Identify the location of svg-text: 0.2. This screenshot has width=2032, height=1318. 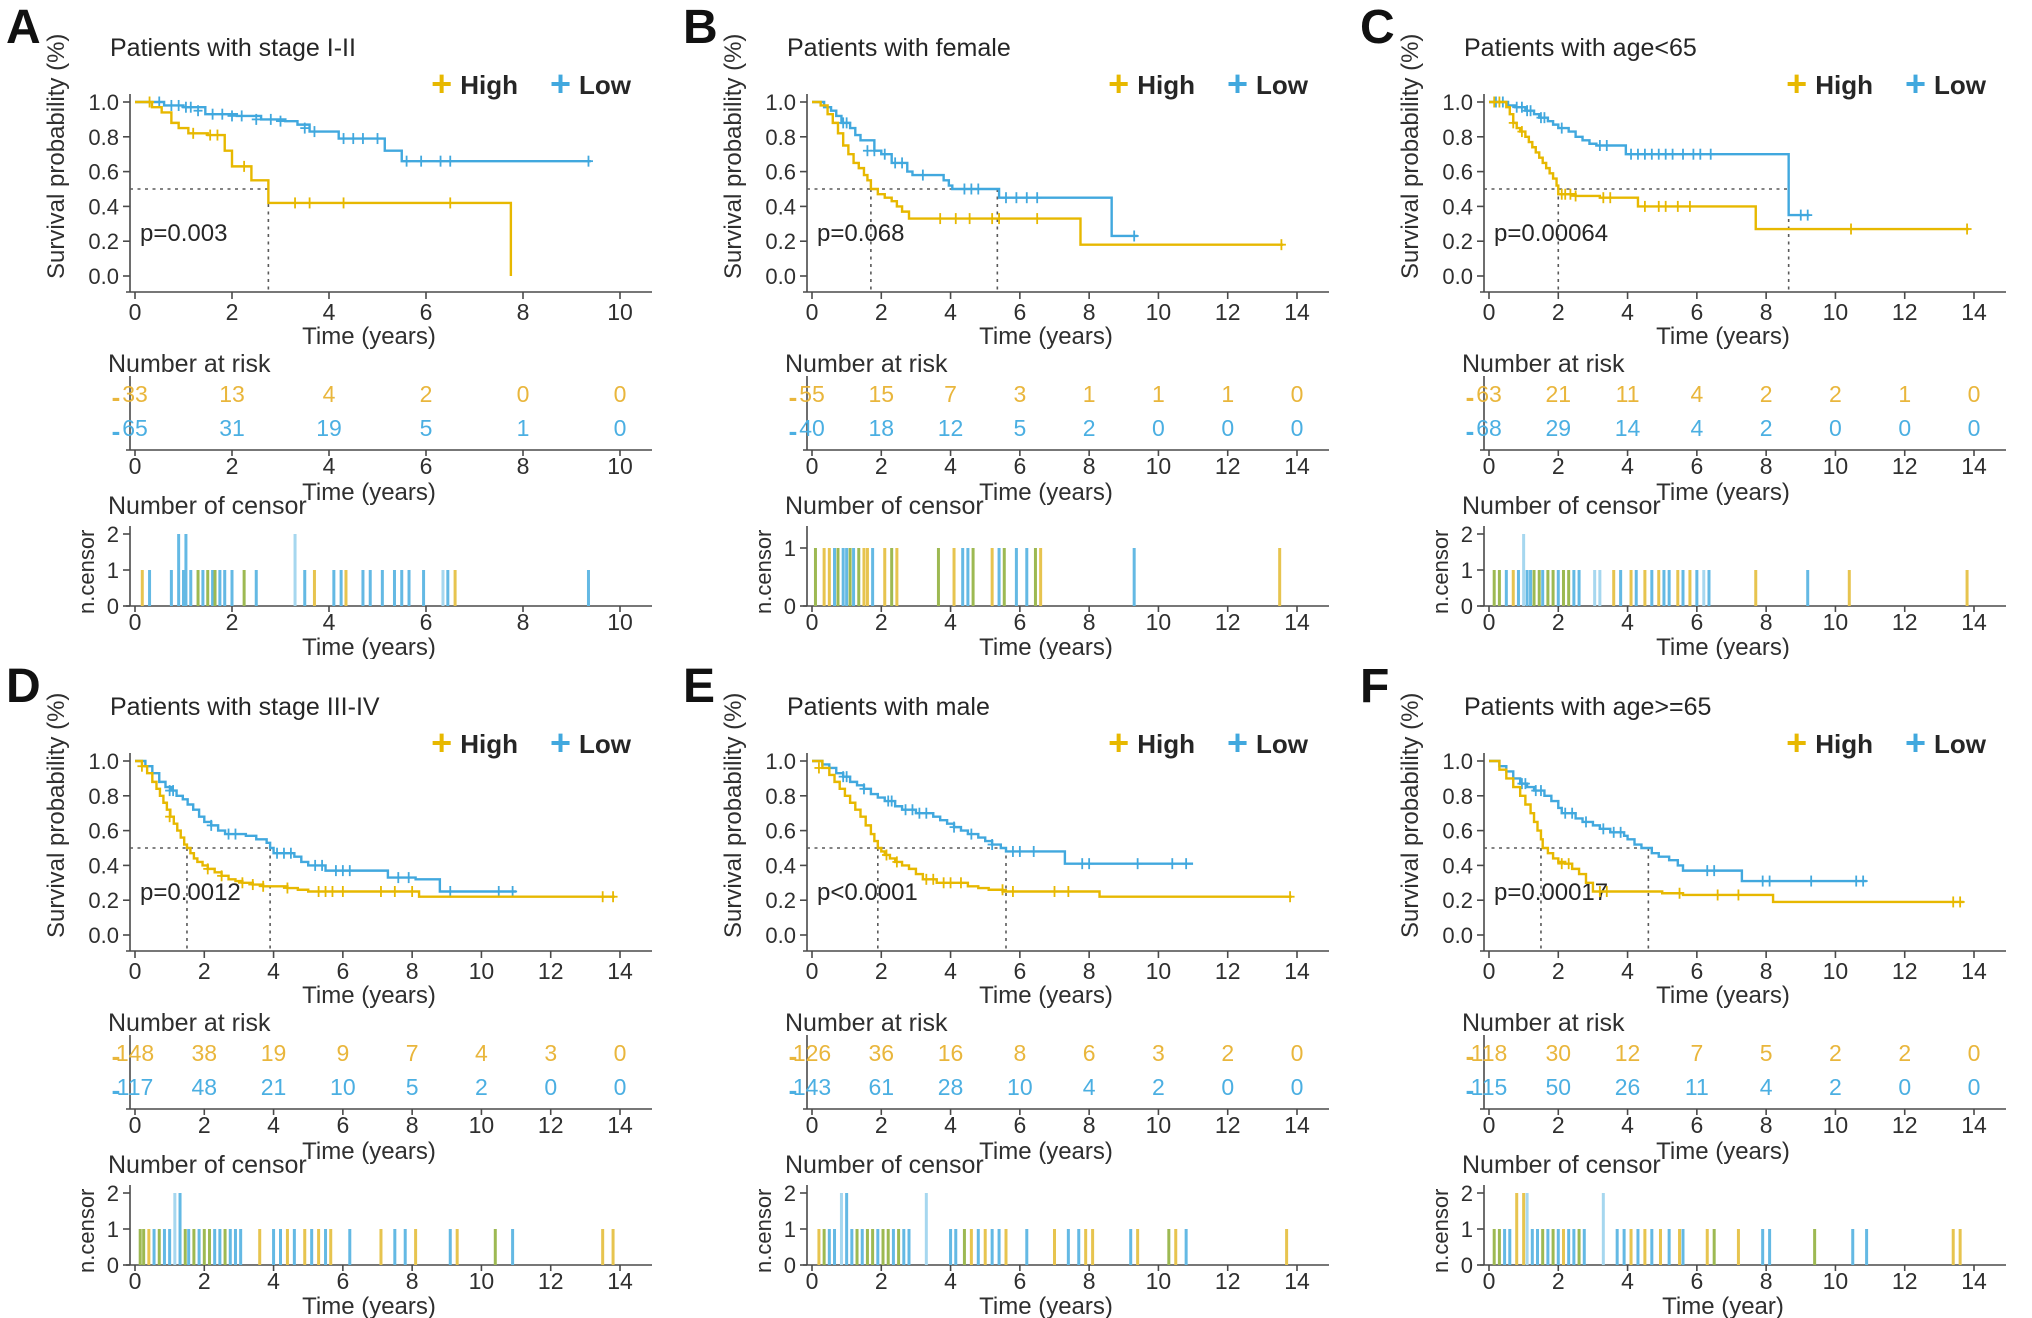
(780, 900).